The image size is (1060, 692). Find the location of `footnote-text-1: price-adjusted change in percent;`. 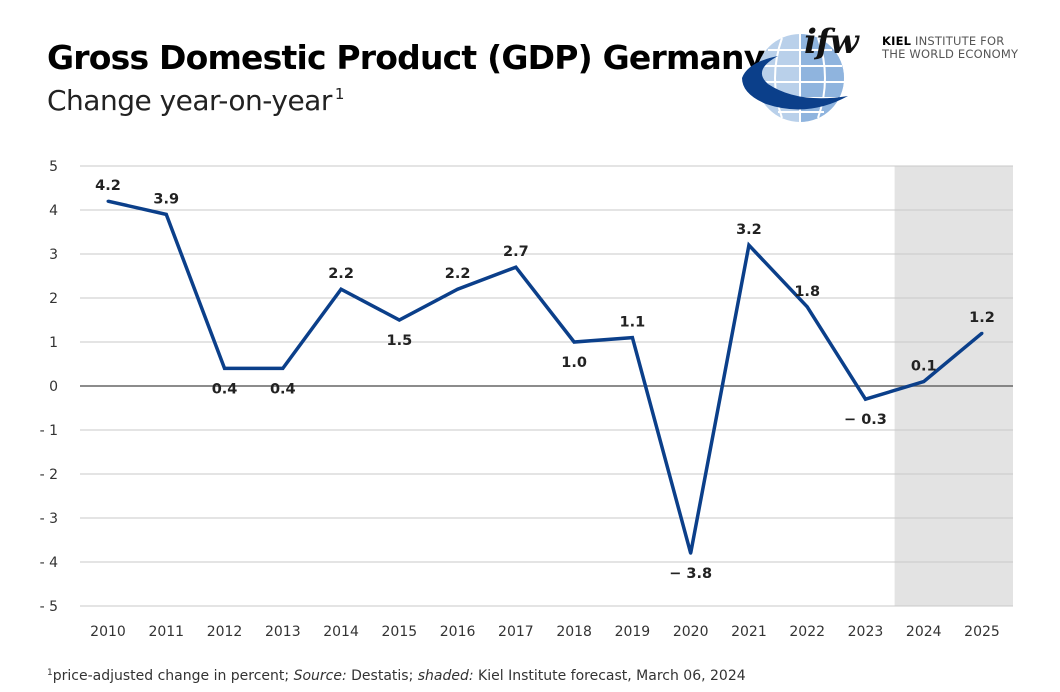

footnote-text-1: price-adjusted change in percent; is located at coordinates (173, 676).